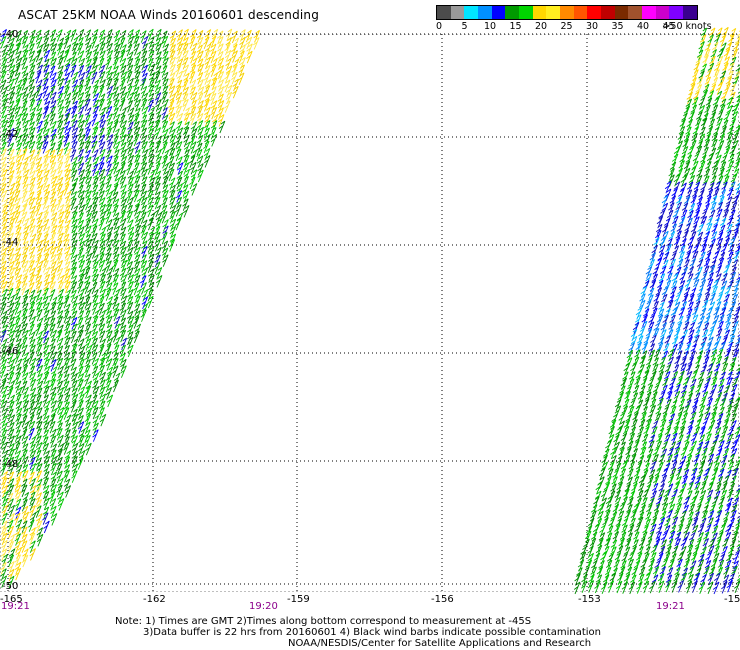  Describe the element at coordinates (621, 12) in the screenshot. I see `legend-swatch` at that location.